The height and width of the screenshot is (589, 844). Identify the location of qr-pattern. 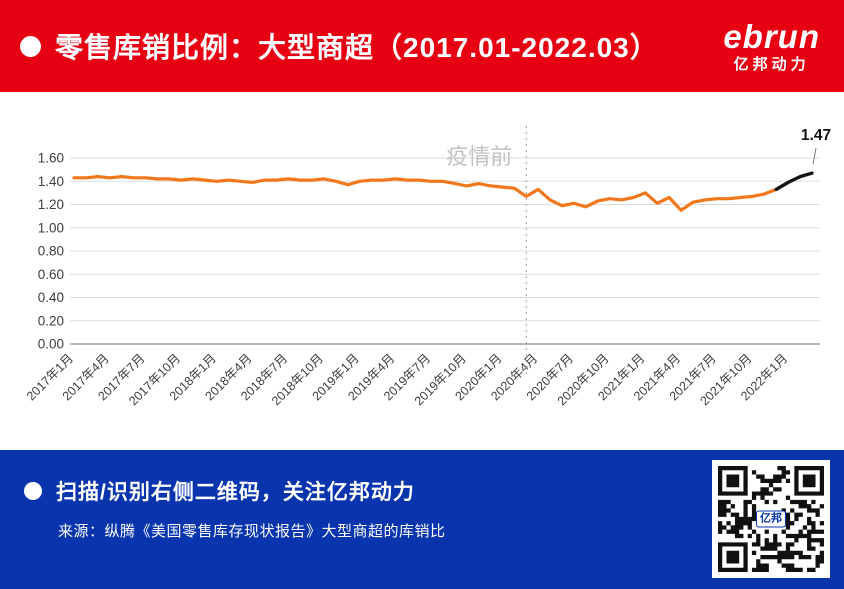
(771, 519).